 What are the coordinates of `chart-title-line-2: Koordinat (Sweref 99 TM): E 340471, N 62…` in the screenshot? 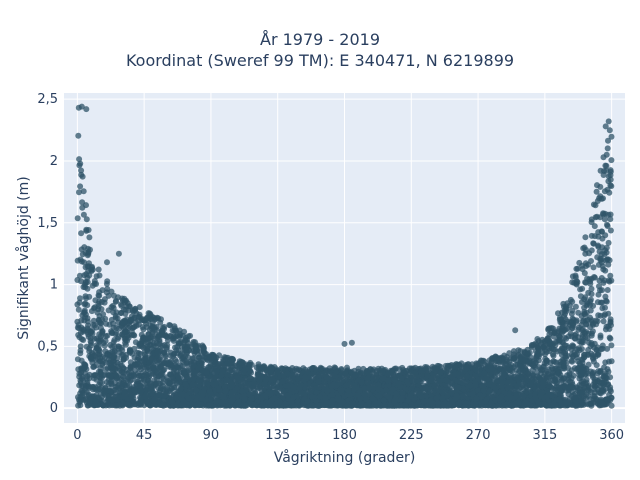 It's located at (320, 60).